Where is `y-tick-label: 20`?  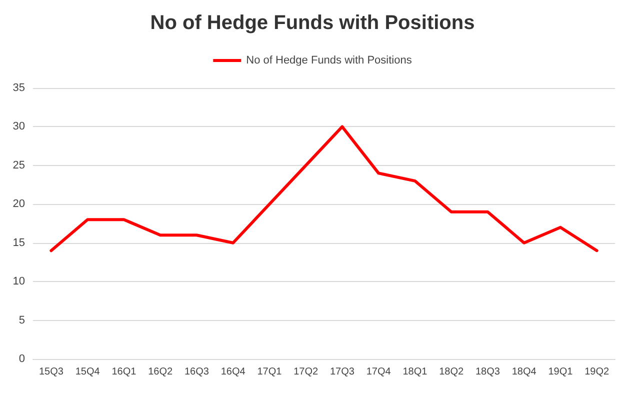 y-tick-label: 20 is located at coordinates (18, 204).